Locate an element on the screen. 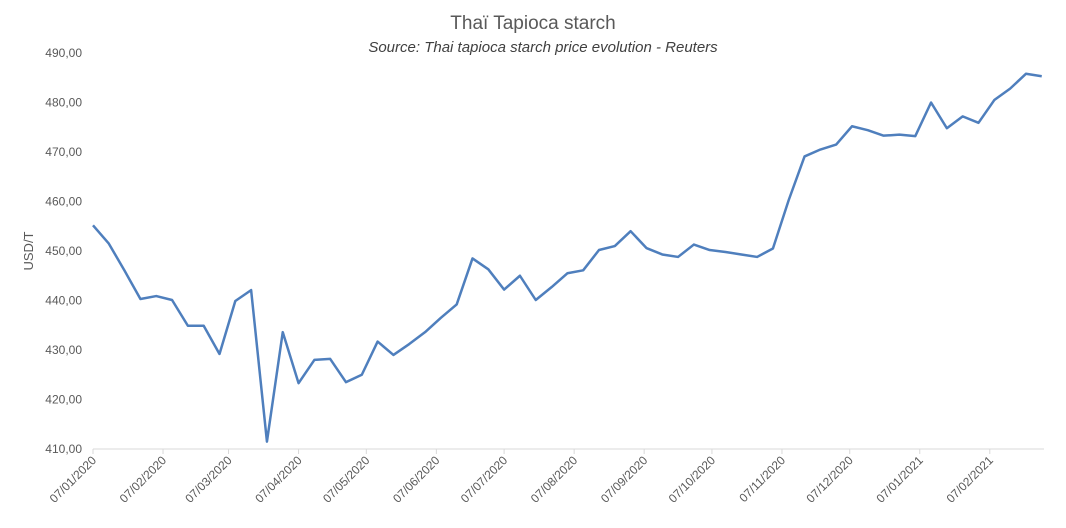 The height and width of the screenshot is (528, 1066). x-tick-label: 07/05/2020 is located at coordinates (346, 479).